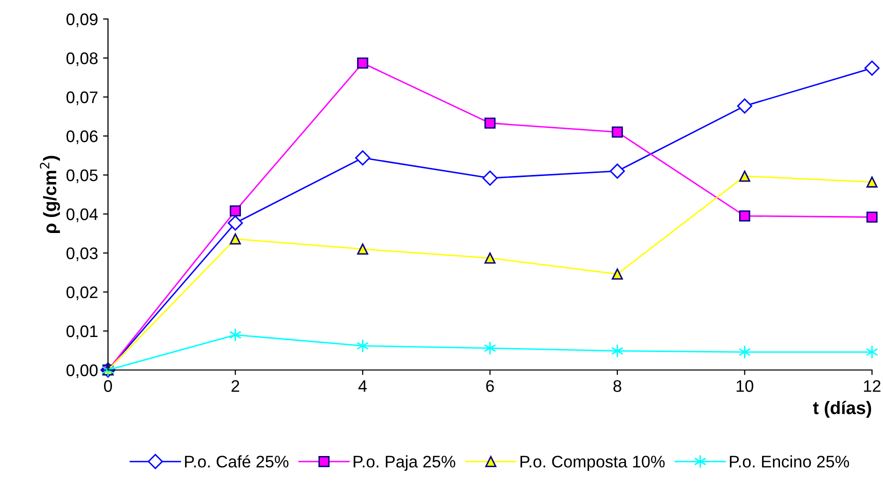  Describe the element at coordinates (592, 463) in the screenshot. I see `legend-label: P.o. Composta 10%` at that location.